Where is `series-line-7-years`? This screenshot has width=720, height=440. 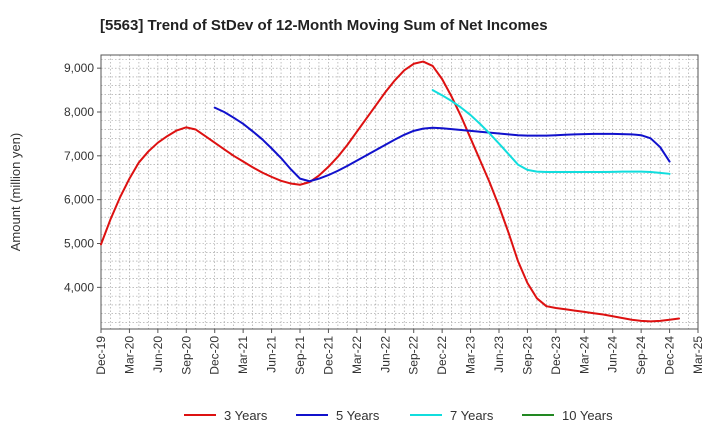 series-line-7-years is located at coordinates (551, 132).